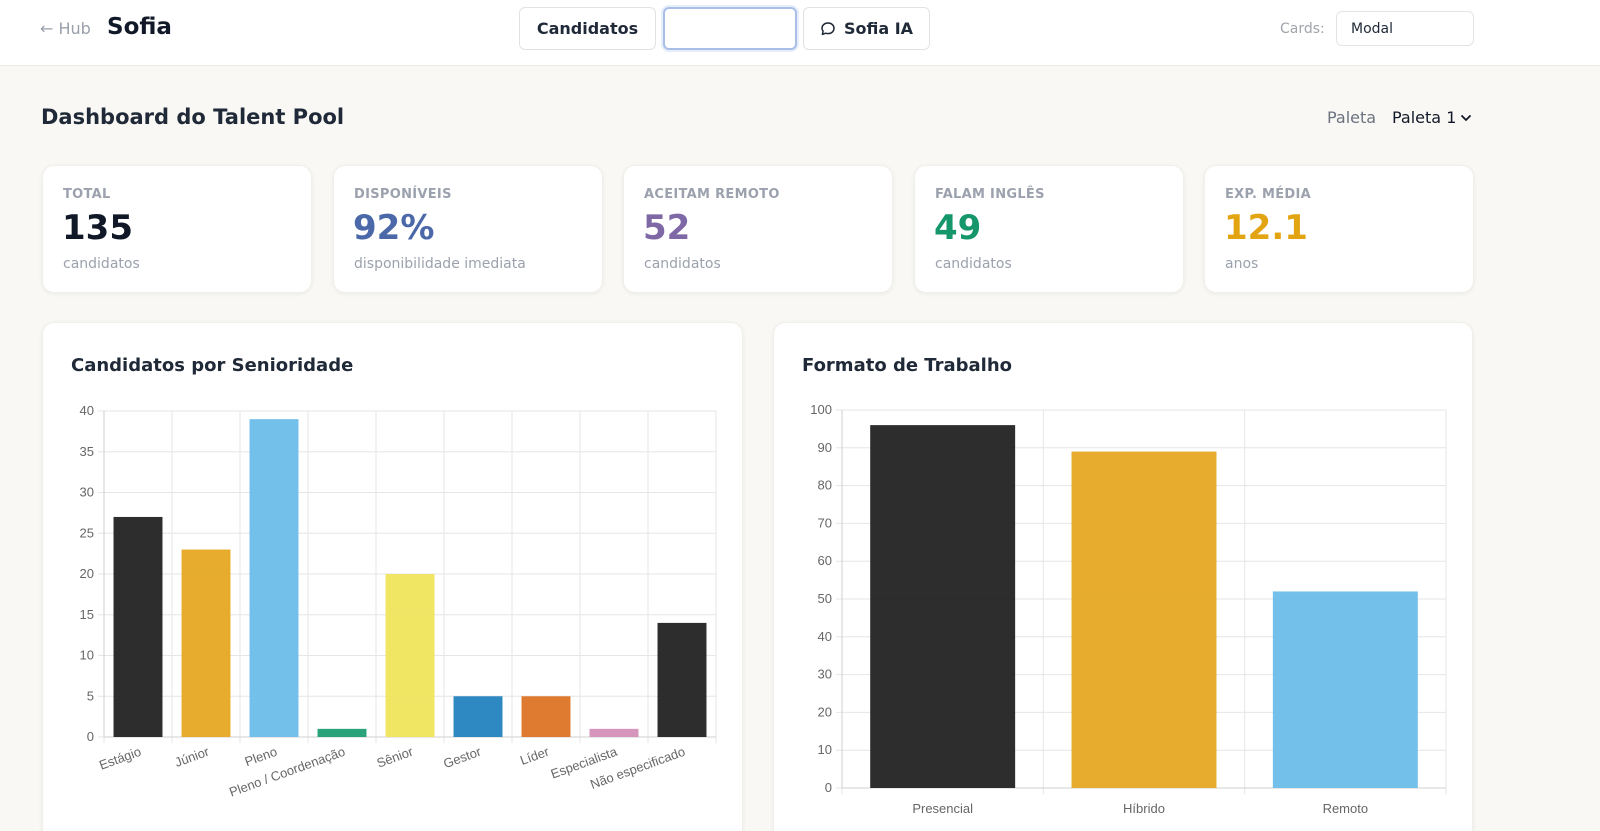  I want to click on y-tick-label: 80, so click(825, 485).